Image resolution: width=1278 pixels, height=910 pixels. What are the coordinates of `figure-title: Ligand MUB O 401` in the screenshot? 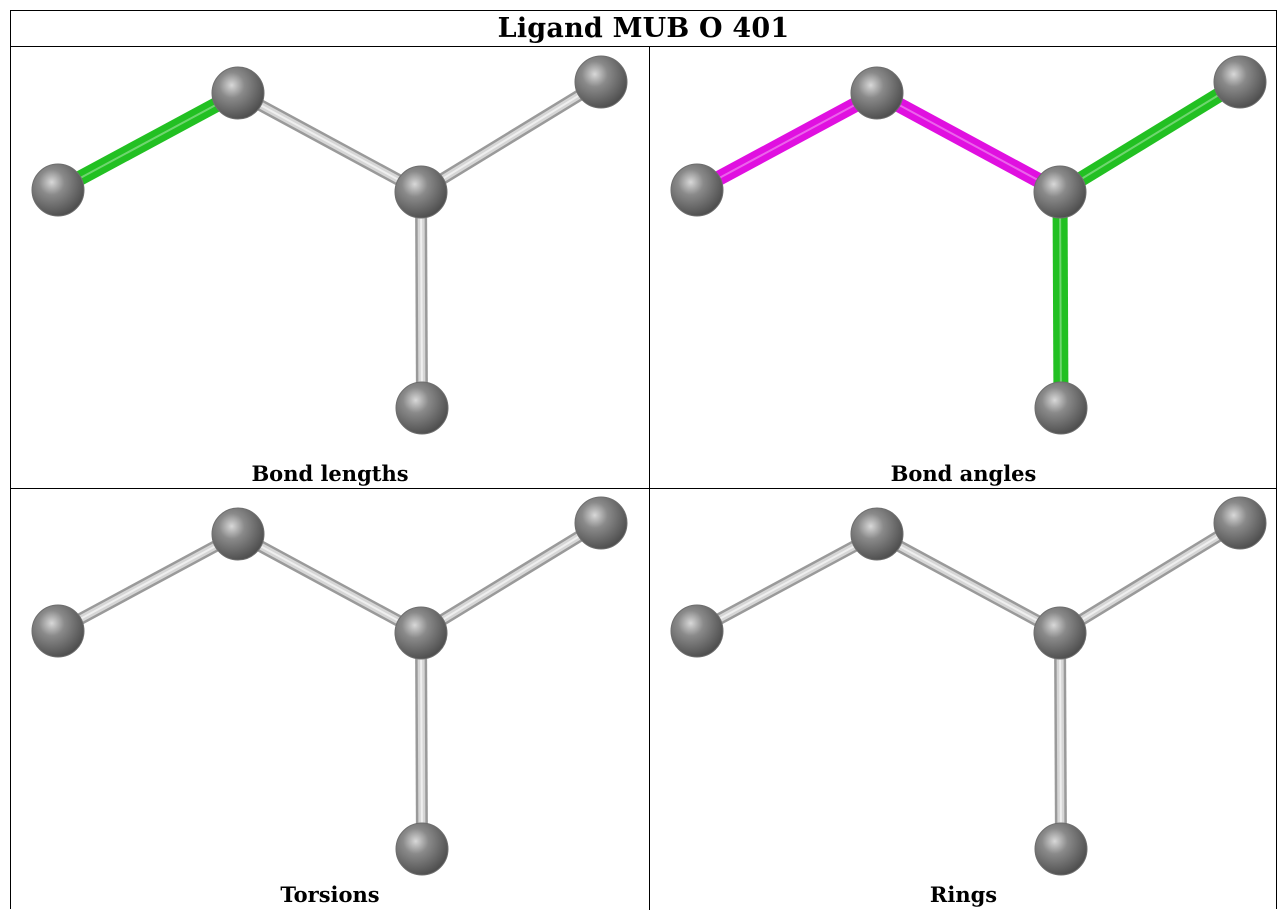 It's located at (643, 28).